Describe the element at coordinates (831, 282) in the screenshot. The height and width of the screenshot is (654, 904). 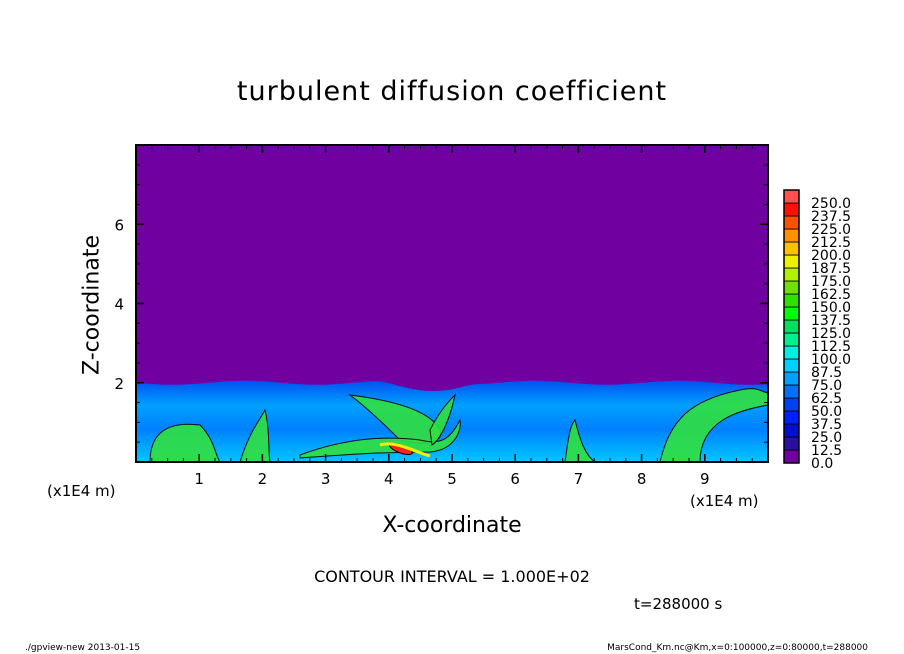
I see `colorbar-label: 175.0` at that location.